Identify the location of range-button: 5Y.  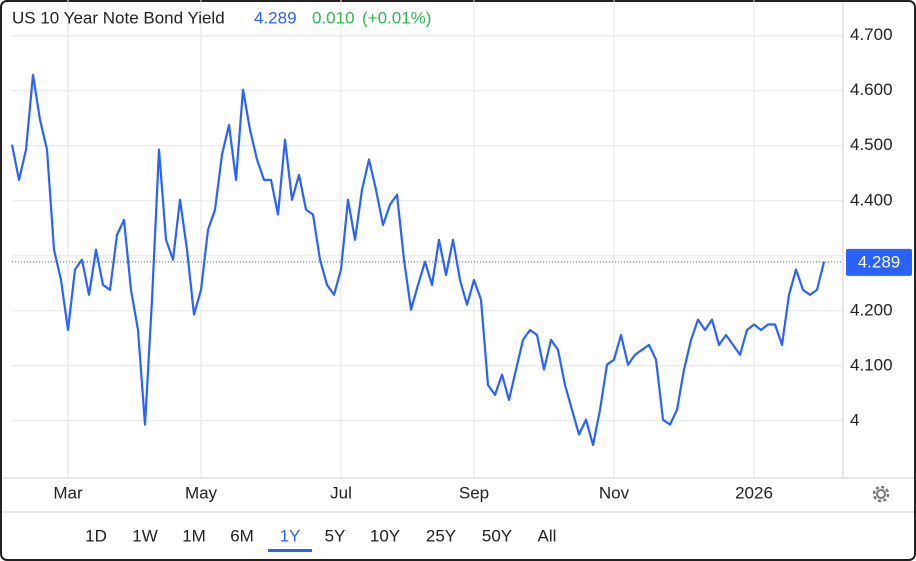
(335, 535).